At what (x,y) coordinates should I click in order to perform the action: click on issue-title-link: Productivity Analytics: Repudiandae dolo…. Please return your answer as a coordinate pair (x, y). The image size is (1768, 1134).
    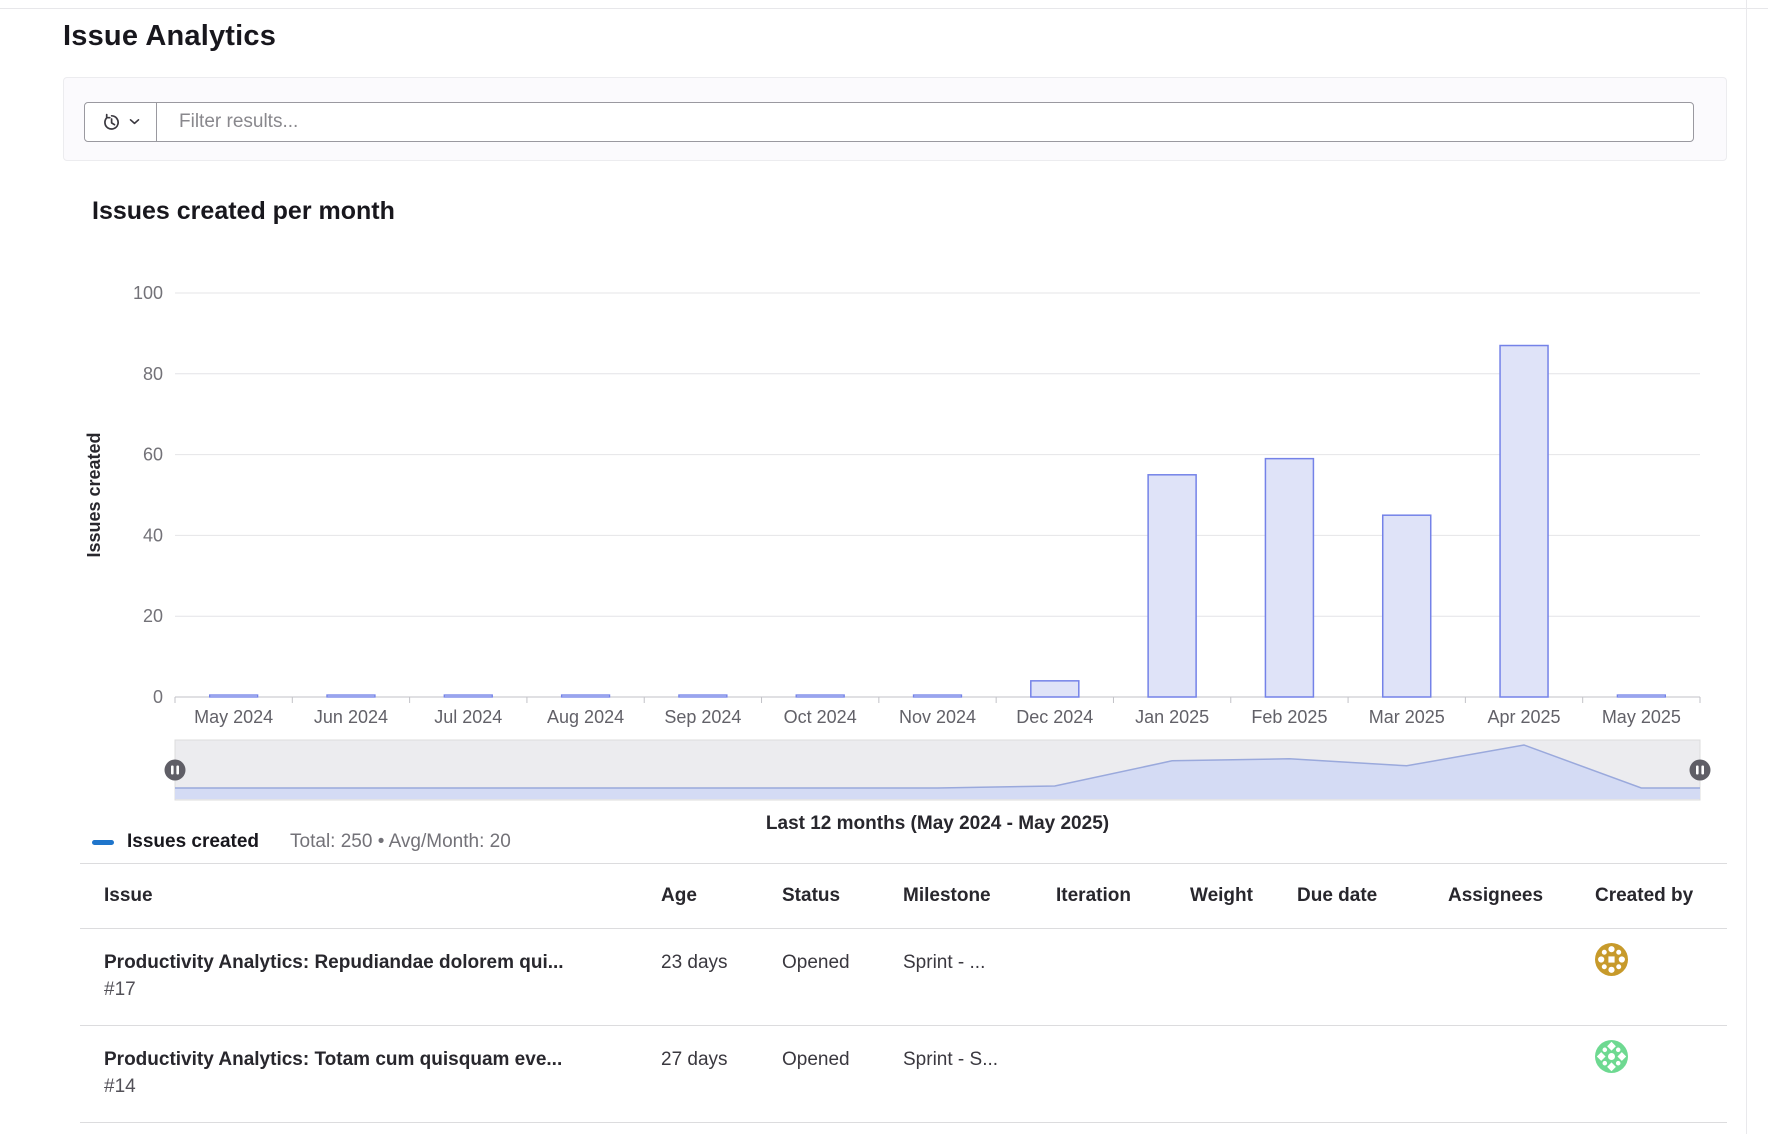
    Looking at the image, I should click on (334, 962).